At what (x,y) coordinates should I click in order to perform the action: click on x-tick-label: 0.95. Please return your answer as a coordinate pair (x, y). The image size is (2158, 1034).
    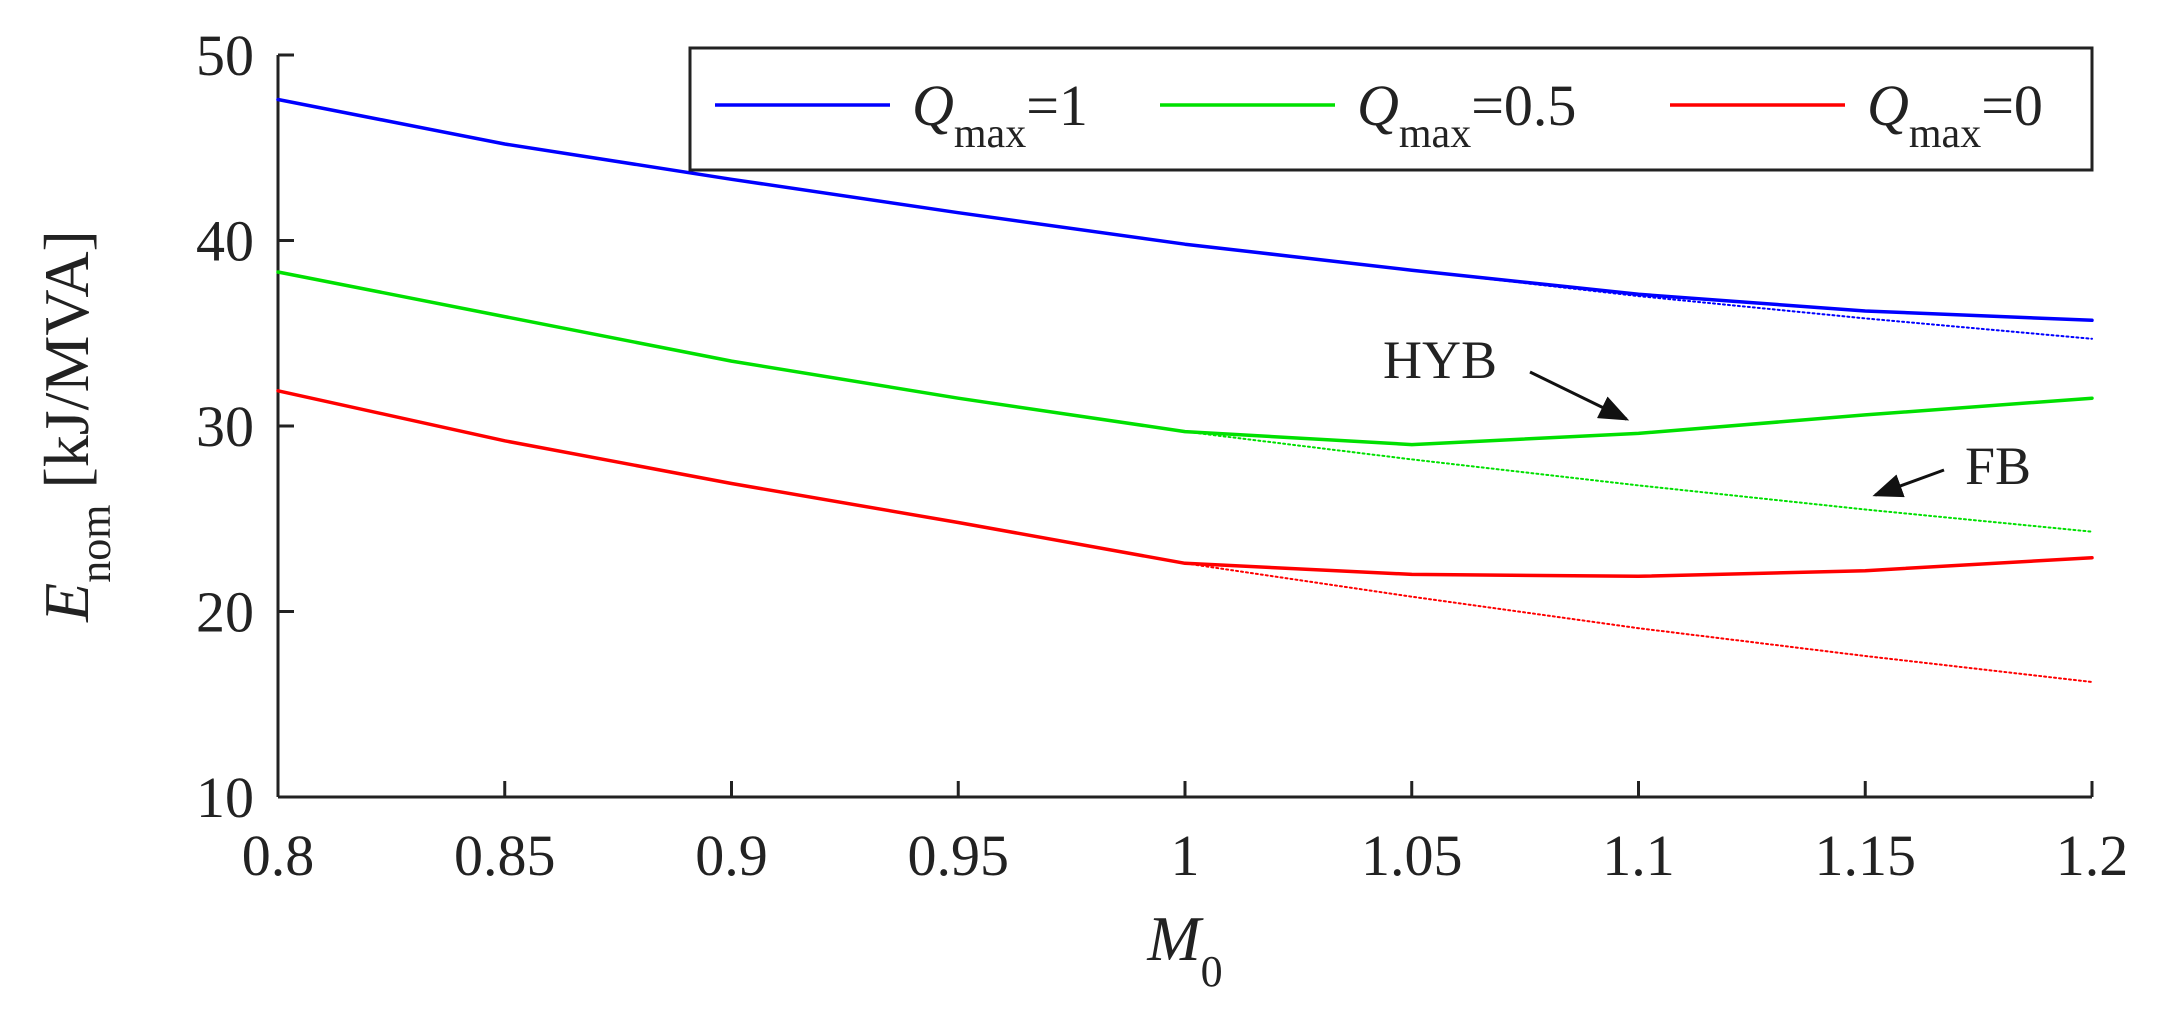
    Looking at the image, I should click on (959, 855).